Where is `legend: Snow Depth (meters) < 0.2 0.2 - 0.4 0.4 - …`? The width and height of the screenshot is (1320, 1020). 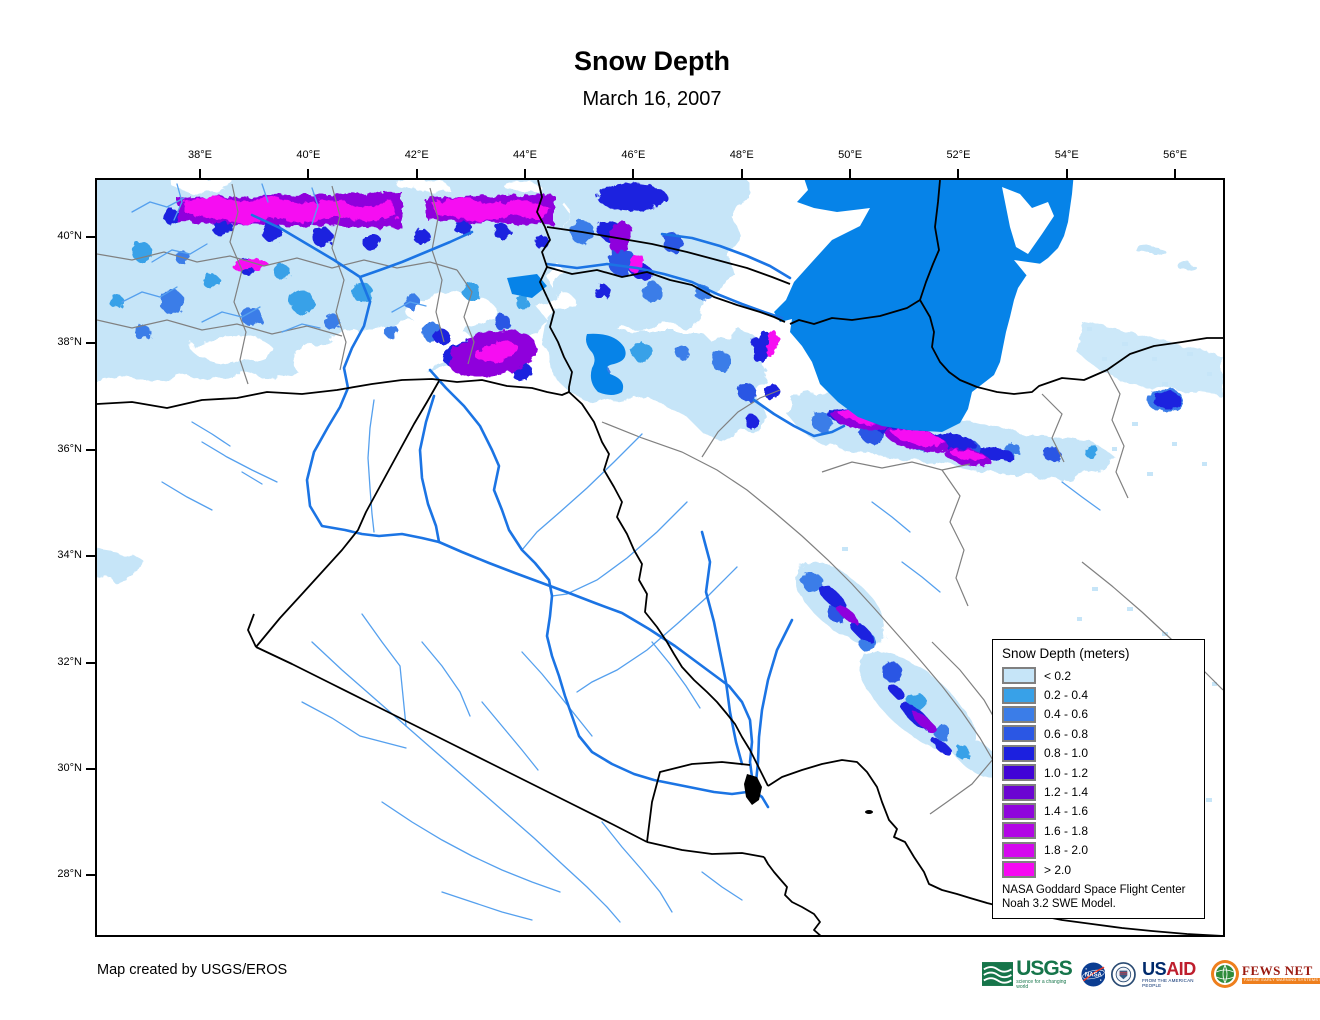 legend: Snow Depth (meters) < 0.2 0.2 - 0.4 0.4 - … is located at coordinates (1098, 779).